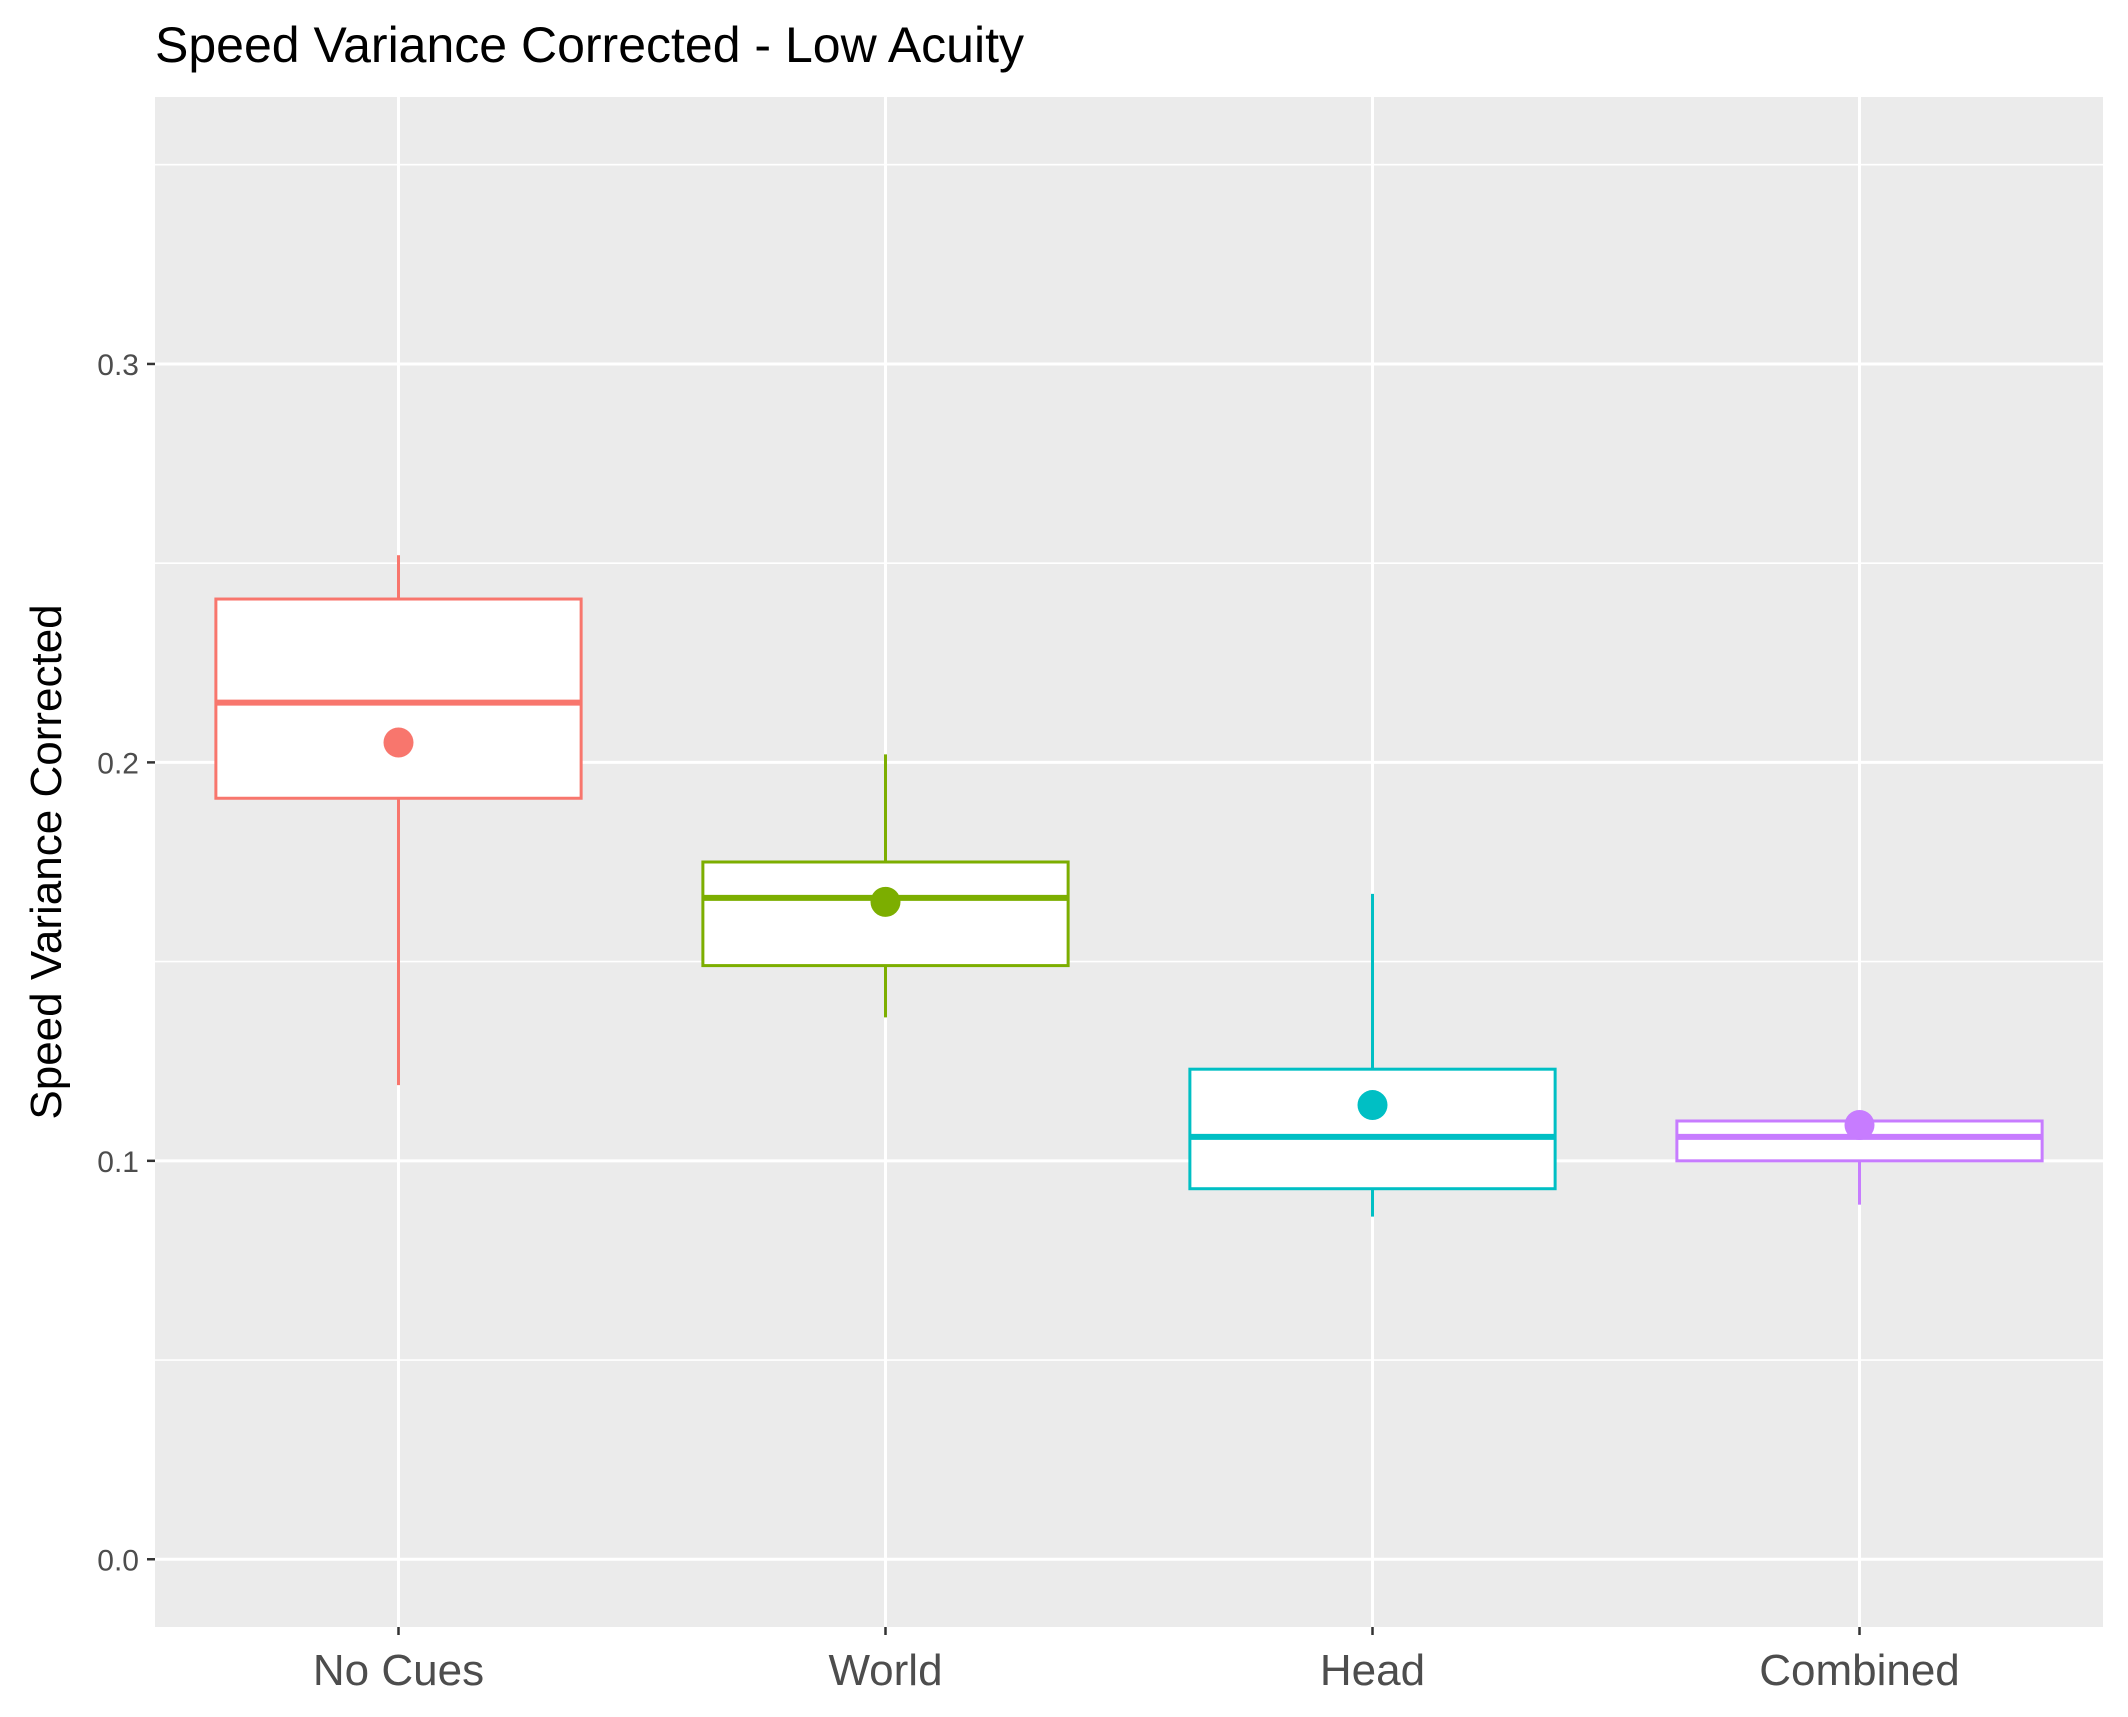 The image size is (2128, 1717). I want to click on y-tick-label: 0.0, so click(118, 1560).